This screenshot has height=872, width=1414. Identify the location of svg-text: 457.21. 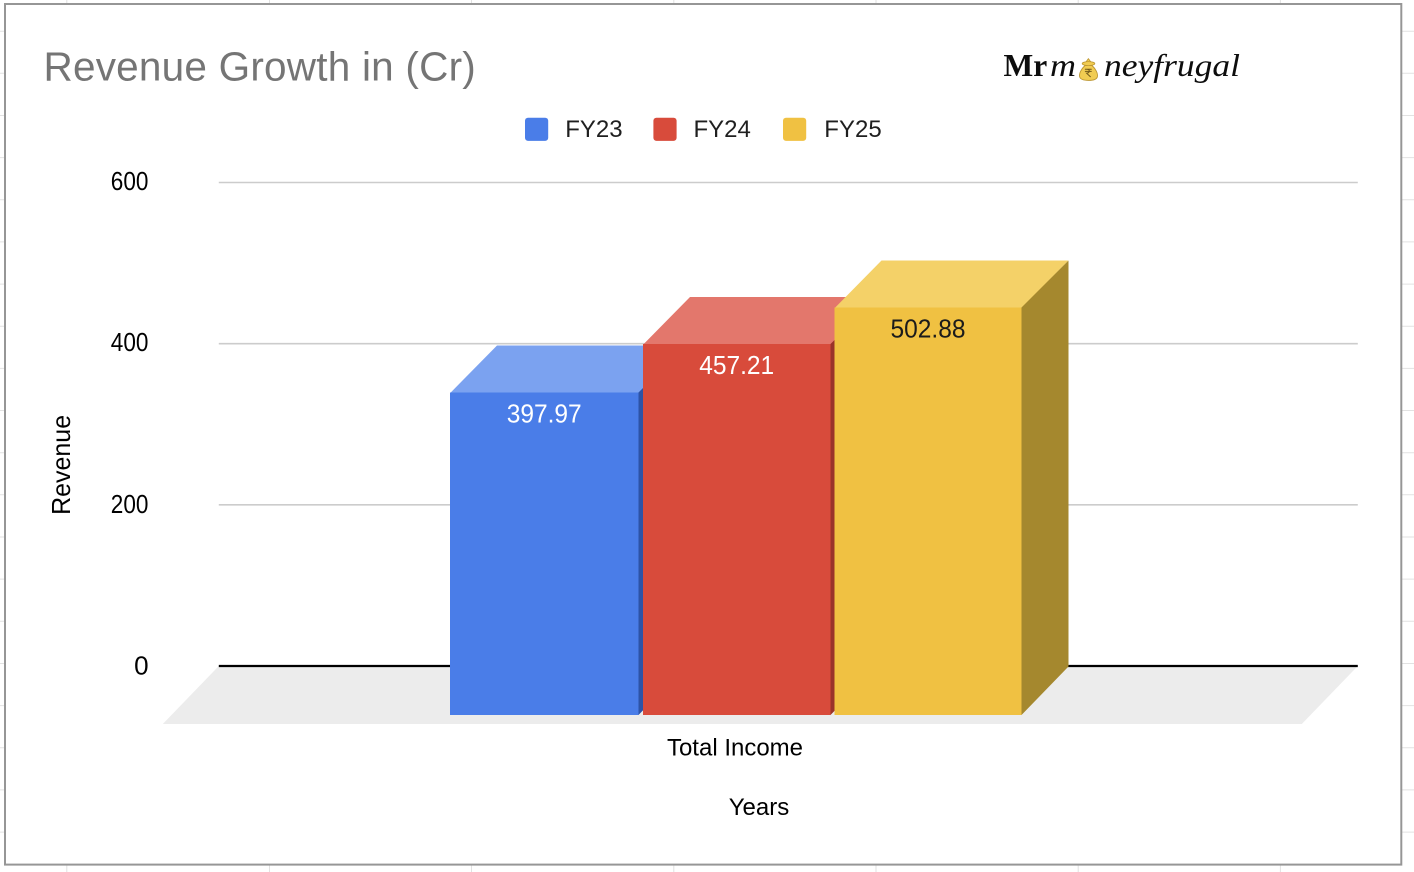
(736, 365).